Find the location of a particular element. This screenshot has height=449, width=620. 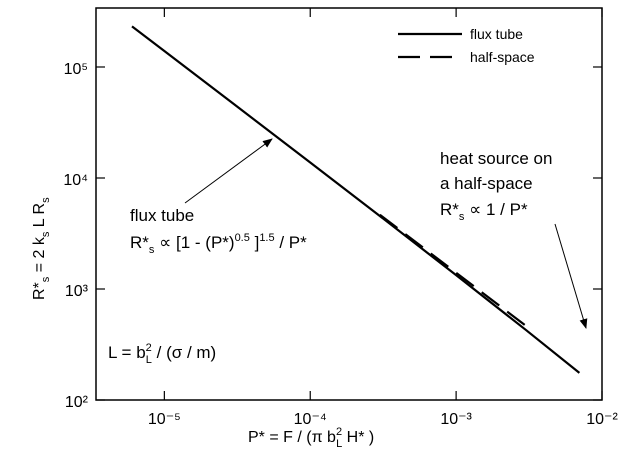

annotation: L = b2 L / (σ / m) is located at coordinates (162, 354).